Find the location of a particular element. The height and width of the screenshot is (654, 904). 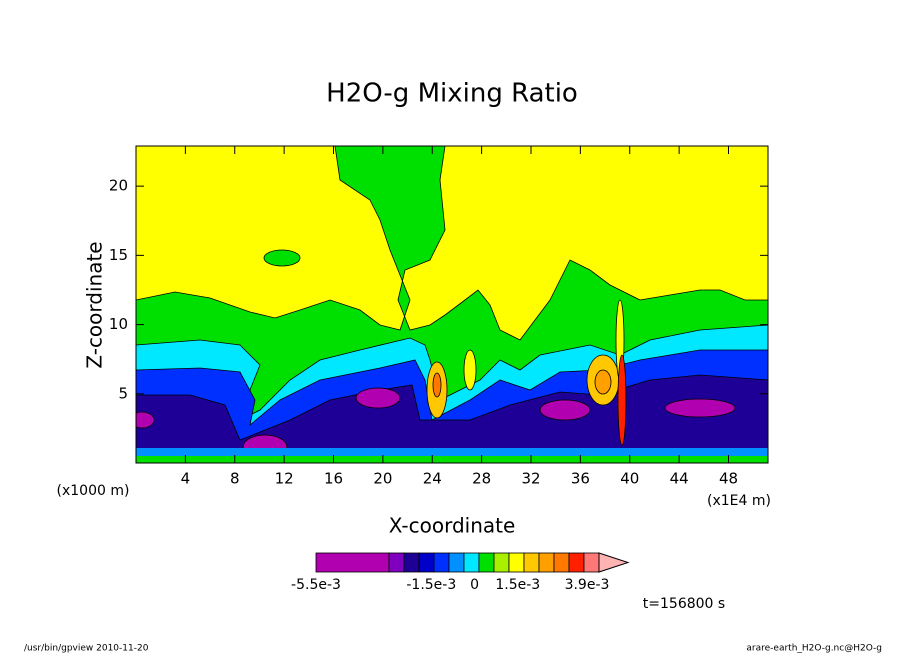

x-tick-label: 24 is located at coordinates (432, 479).